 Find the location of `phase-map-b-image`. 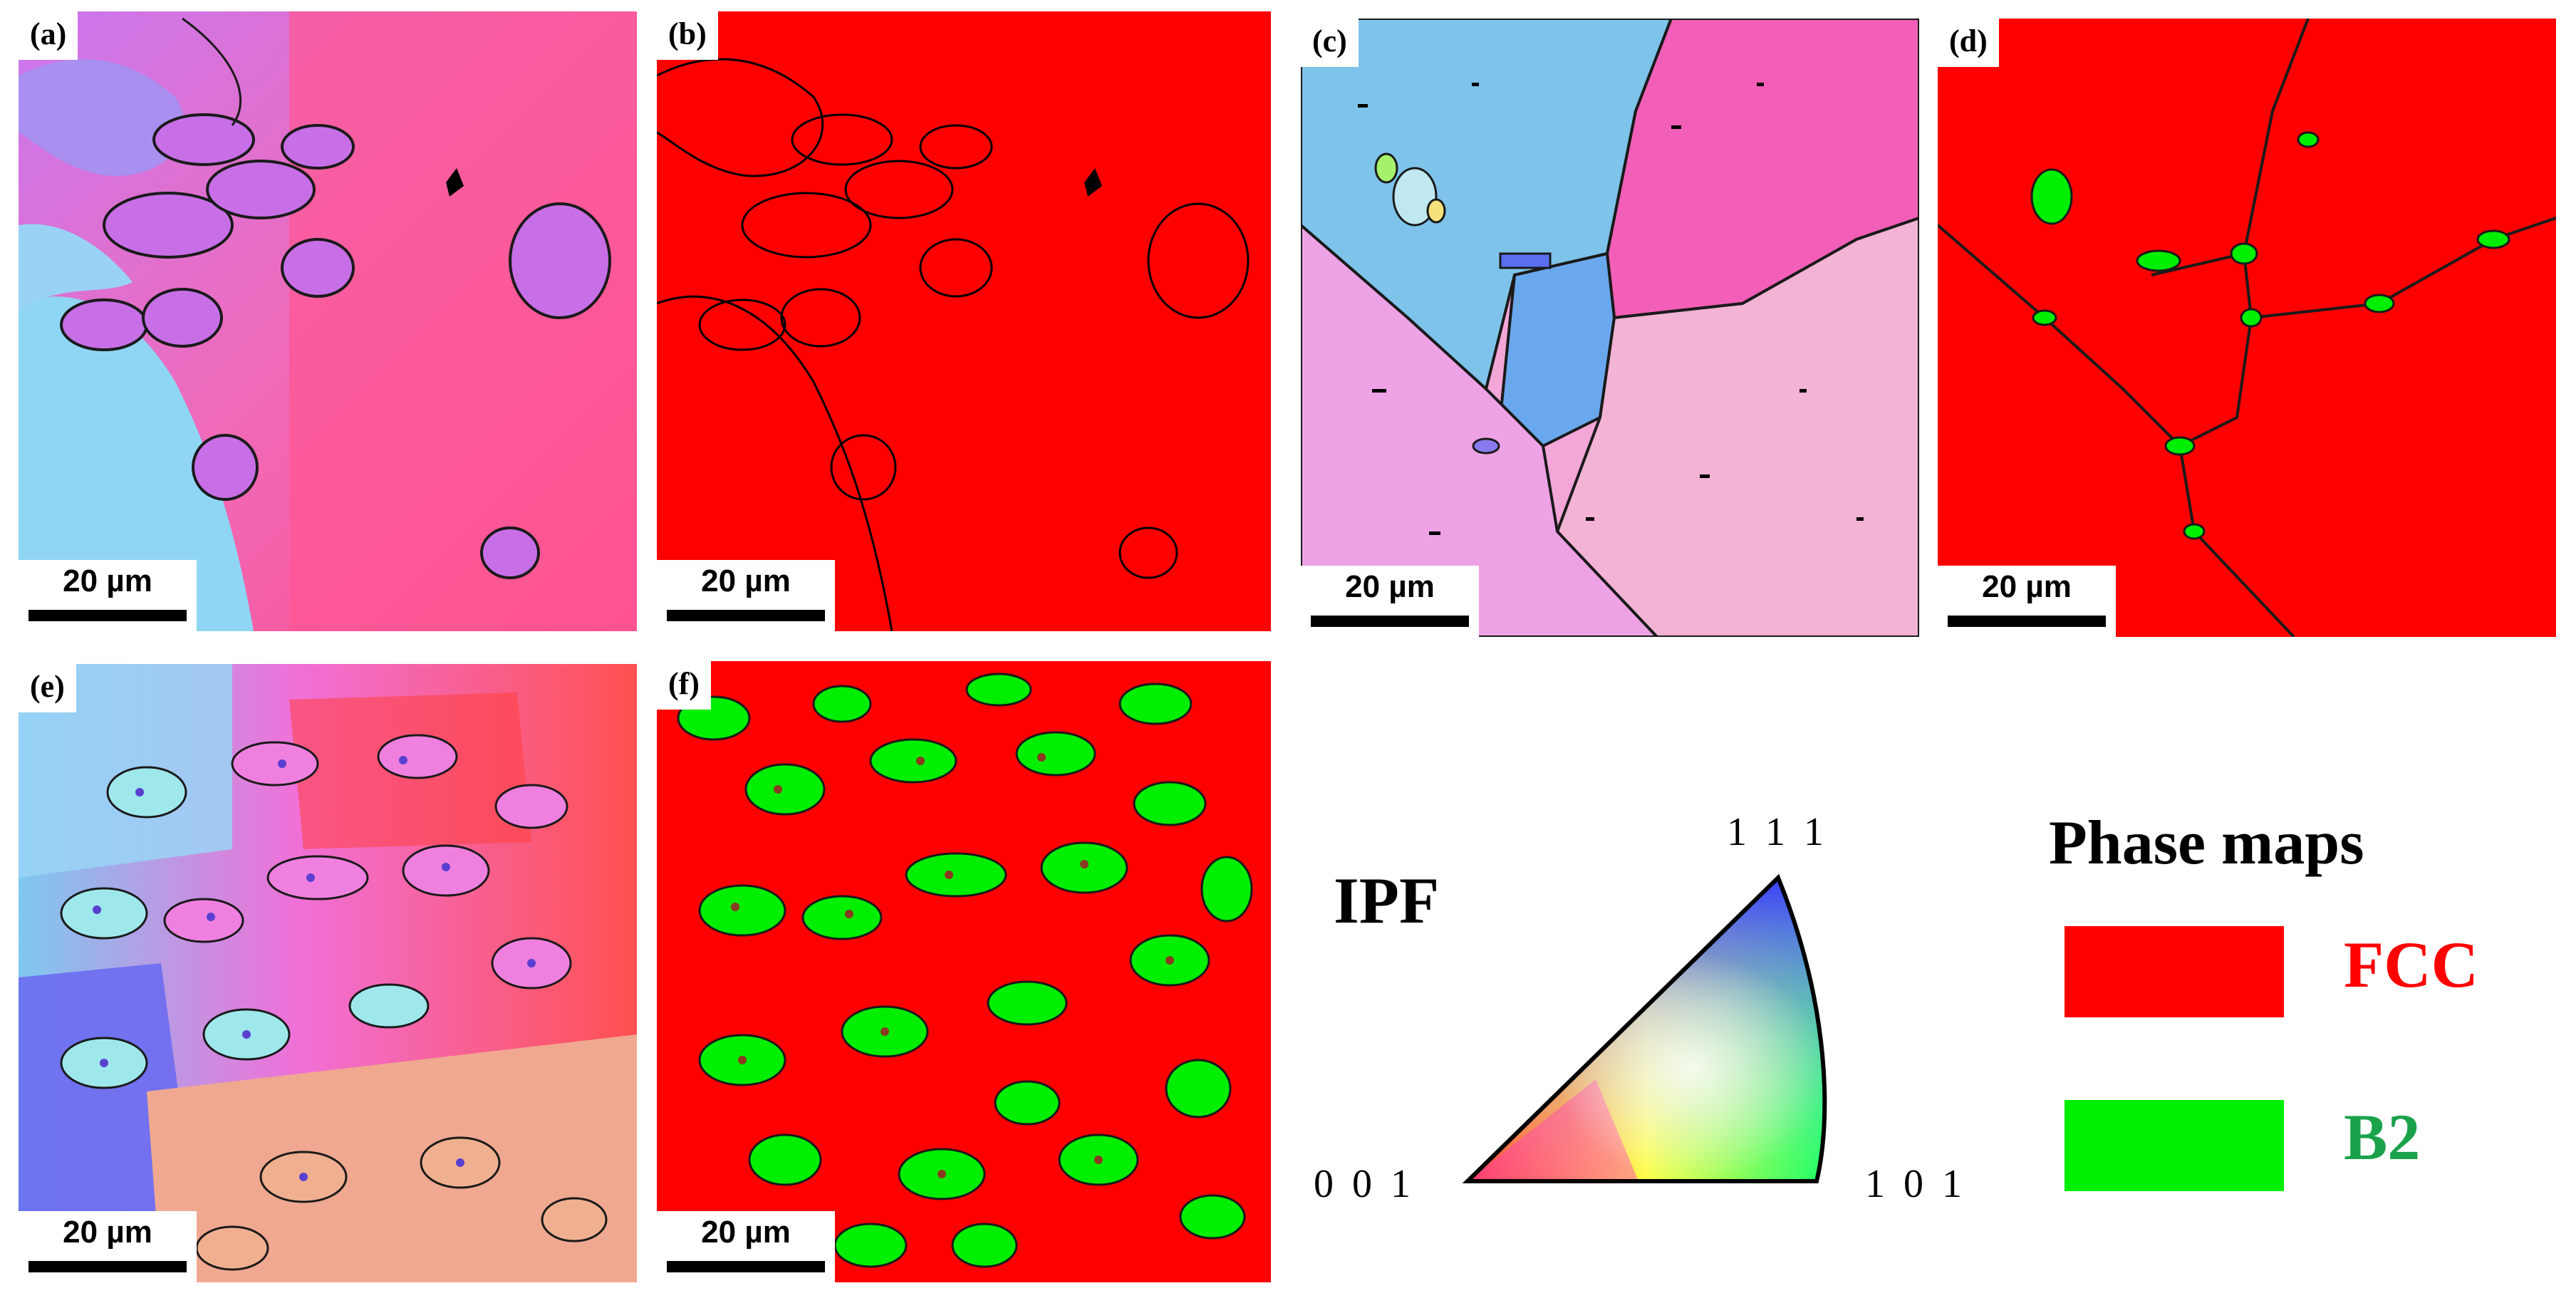

phase-map-b-image is located at coordinates (964, 321).